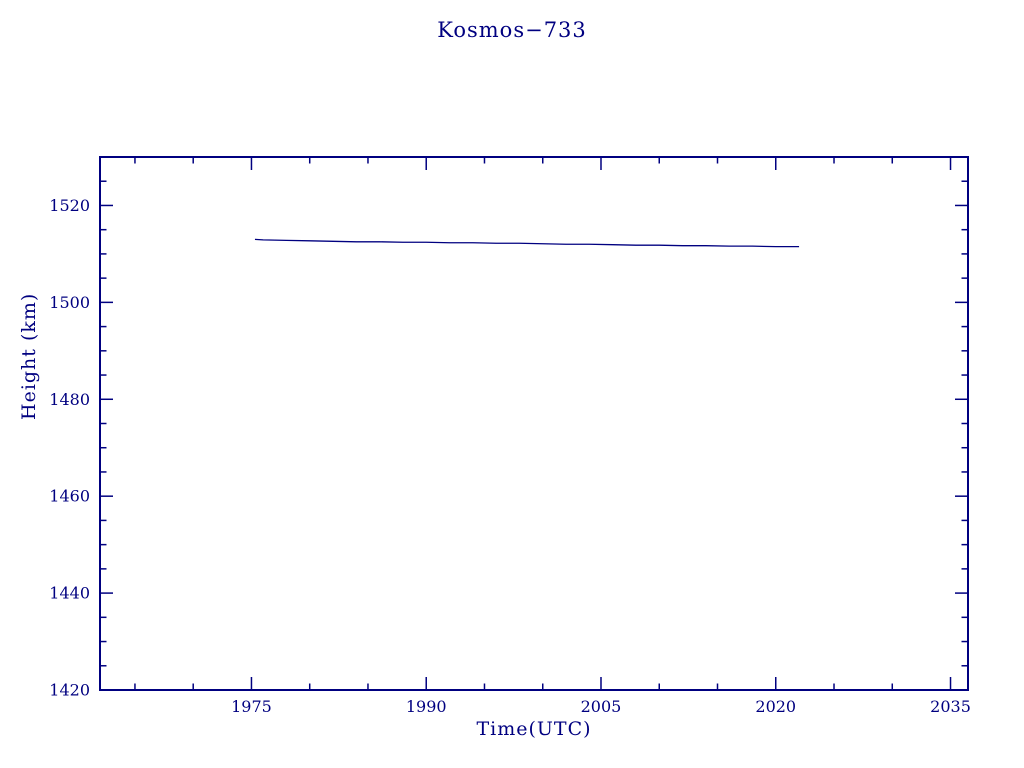 The height and width of the screenshot is (768, 1024). What do you see at coordinates (601, 706) in the screenshot?
I see `x-tick-label: 2005` at bounding box center [601, 706].